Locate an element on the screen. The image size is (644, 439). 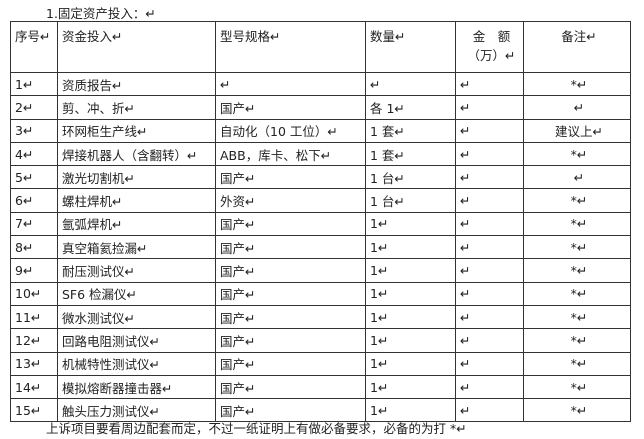
table-cell: 4↵ is located at coordinates (34, 154).